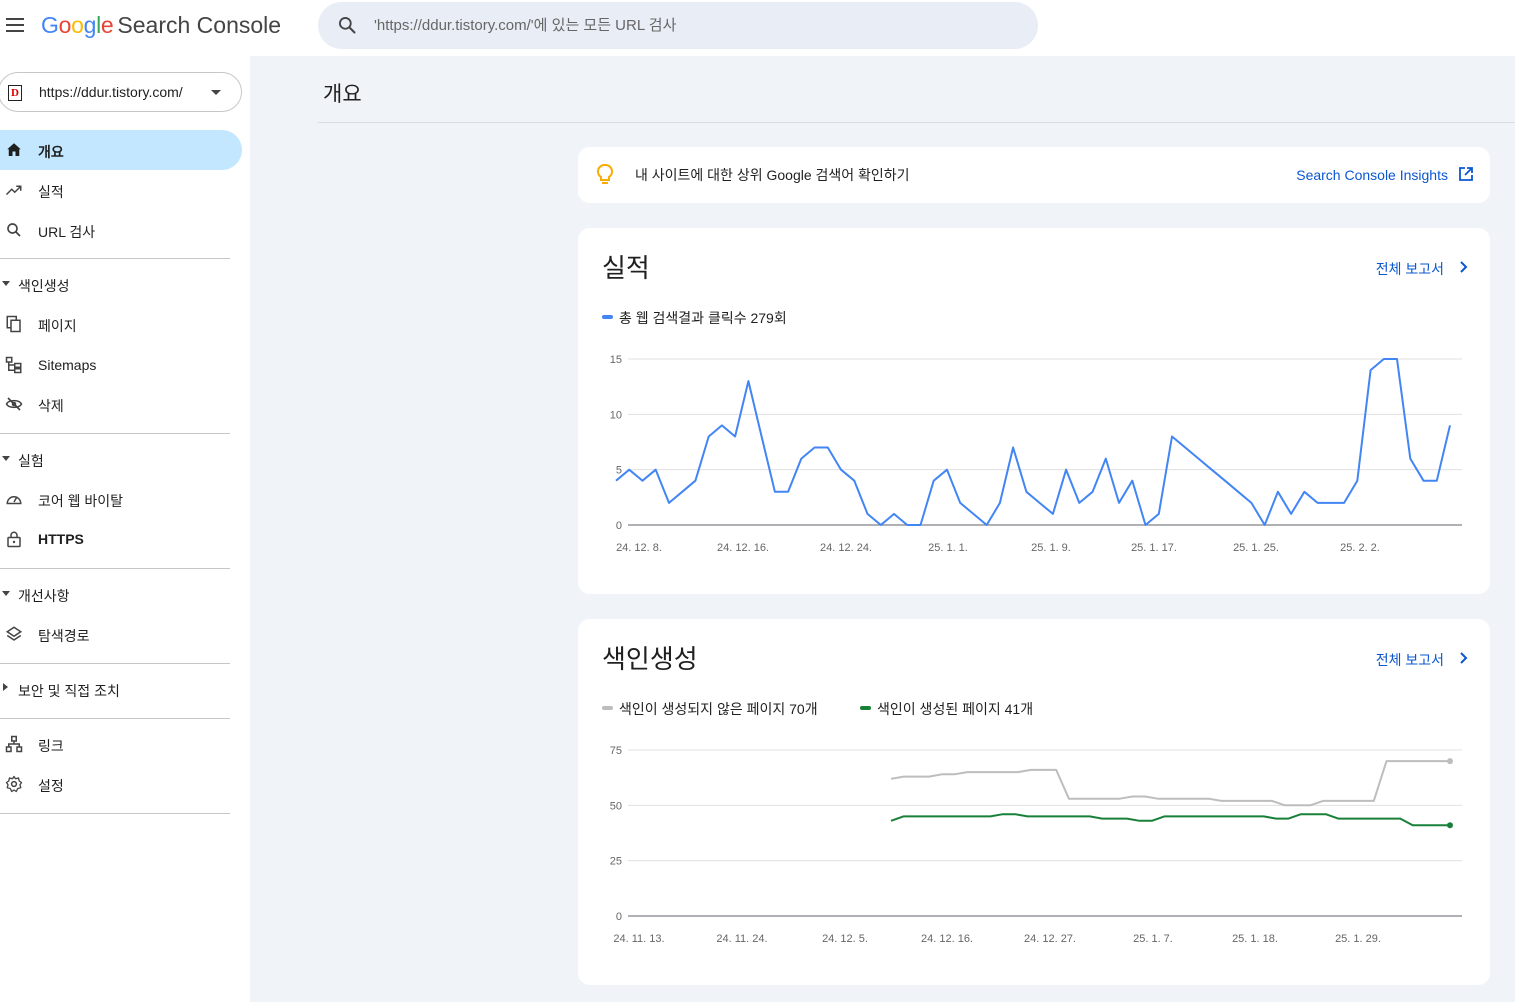  What do you see at coordinates (120, 689) in the screenshot?
I see `section-security: 보안 및 직접 조치` at bounding box center [120, 689].